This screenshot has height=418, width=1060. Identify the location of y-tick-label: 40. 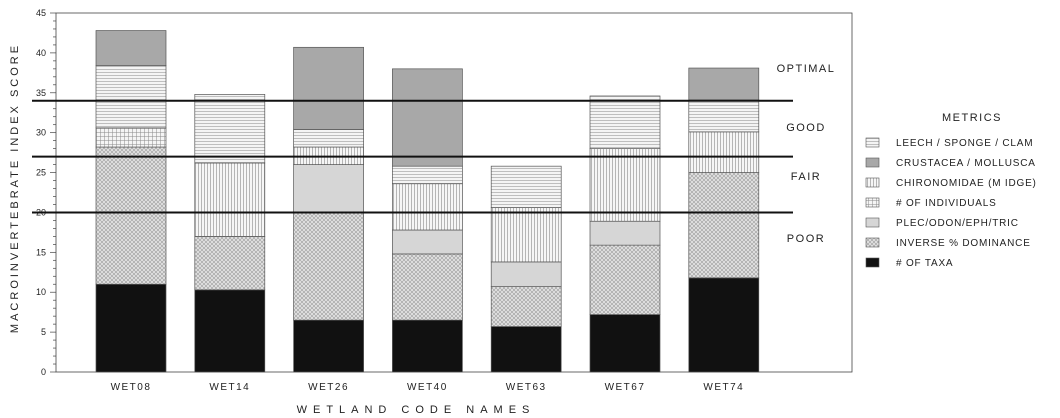
(41, 53).